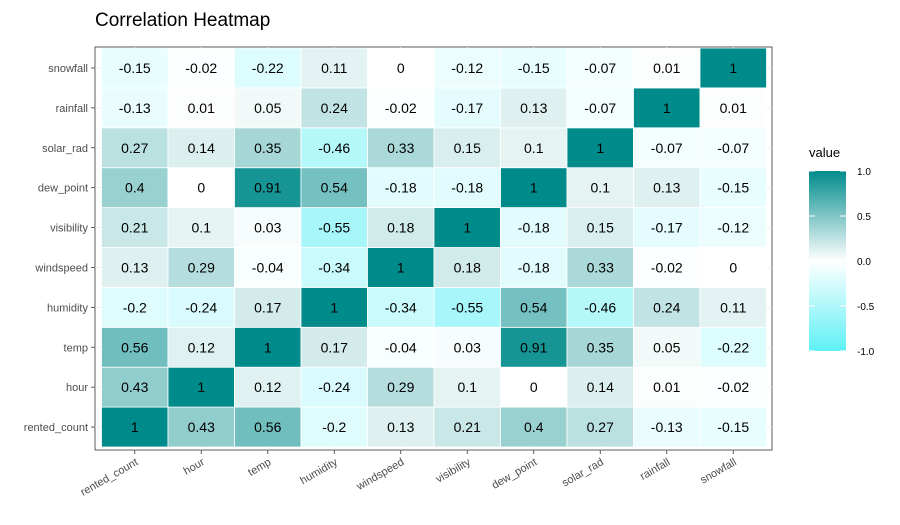  What do you see at coordinates (76, 348) in the screenshot?
I see `y-tick-label: temp` at bounding box center [76, 348].